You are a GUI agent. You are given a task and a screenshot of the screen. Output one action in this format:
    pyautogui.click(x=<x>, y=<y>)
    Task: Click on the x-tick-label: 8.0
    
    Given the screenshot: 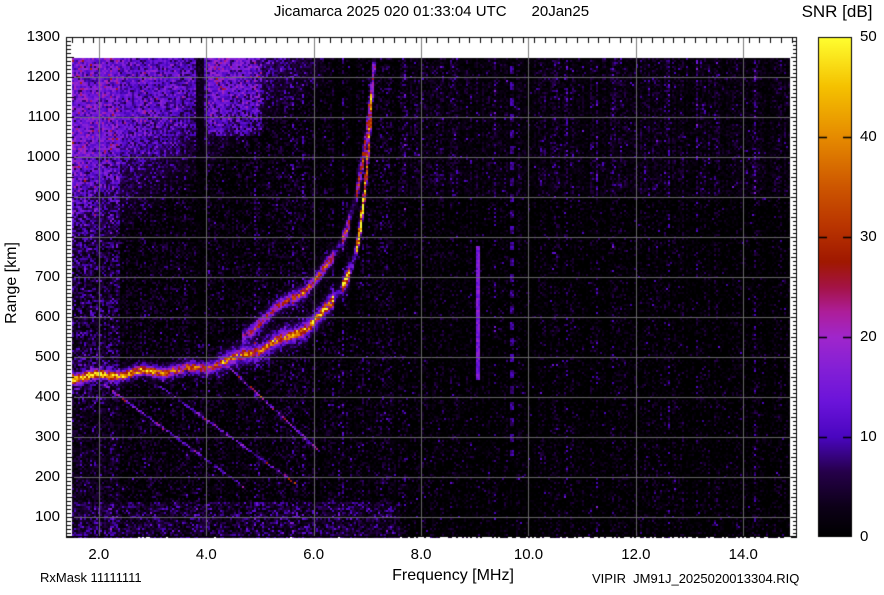 What is the action you would take?
    pyautogui.click(x=421, y=554)
    